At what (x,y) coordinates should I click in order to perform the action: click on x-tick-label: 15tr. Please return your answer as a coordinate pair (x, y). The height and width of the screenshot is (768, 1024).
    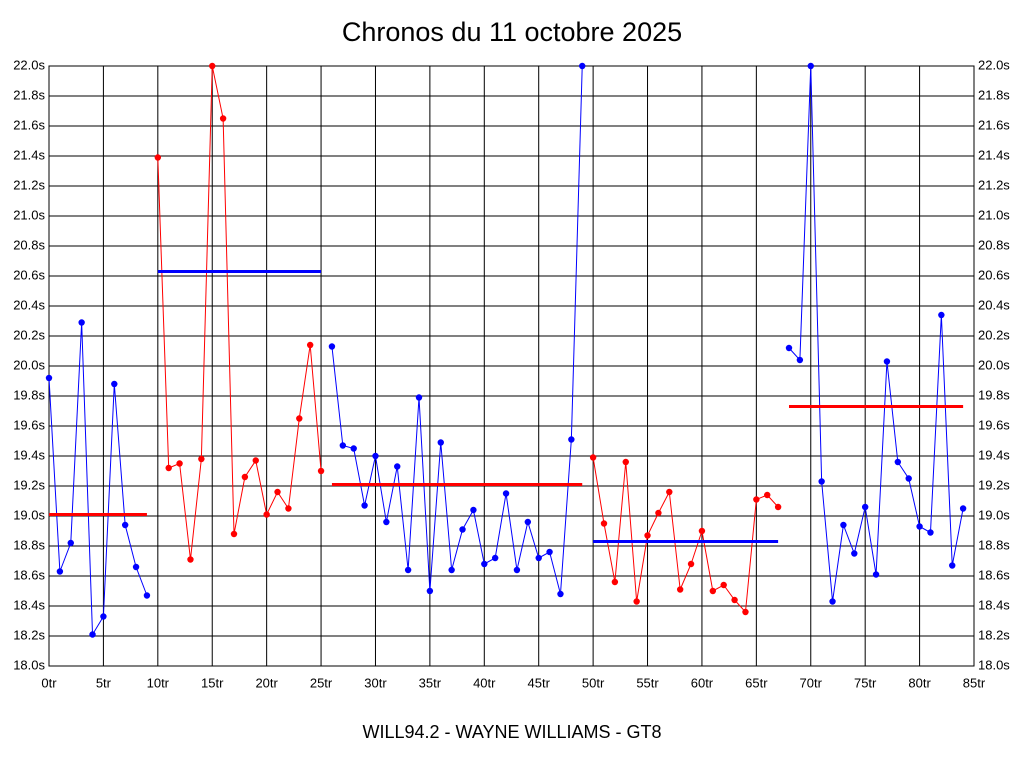
    Looking at the image, I should click on (212, 682).